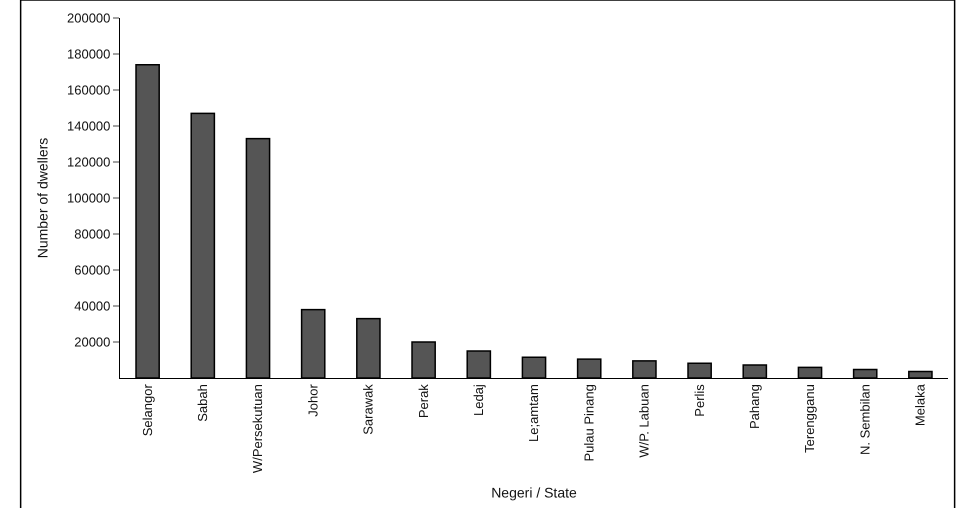  Describe the element at coordinates (588, 423) in the screenshot. I see `x-tick-label: Pulau Pinang` at that location.